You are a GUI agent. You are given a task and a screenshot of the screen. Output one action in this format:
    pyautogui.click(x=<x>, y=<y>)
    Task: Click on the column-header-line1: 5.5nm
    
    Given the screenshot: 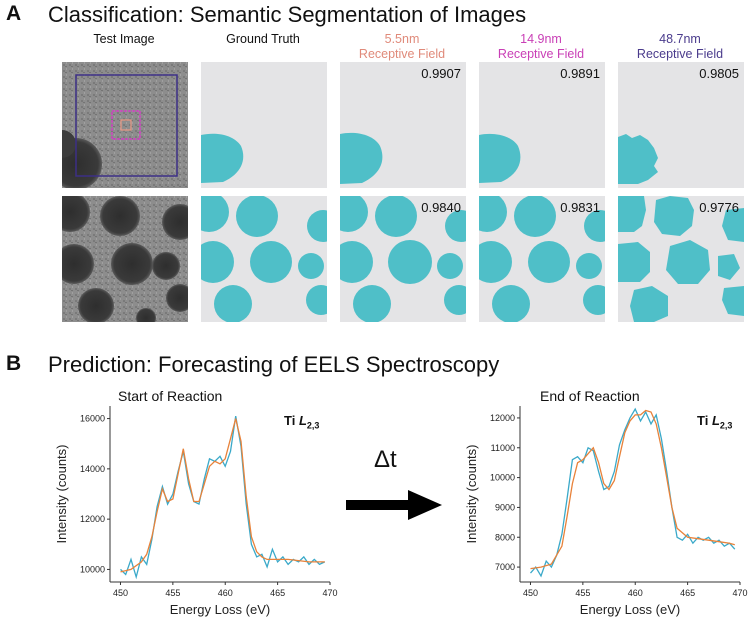 What is the action you would take?
    pyautogui.click(x=402, y=39)
    